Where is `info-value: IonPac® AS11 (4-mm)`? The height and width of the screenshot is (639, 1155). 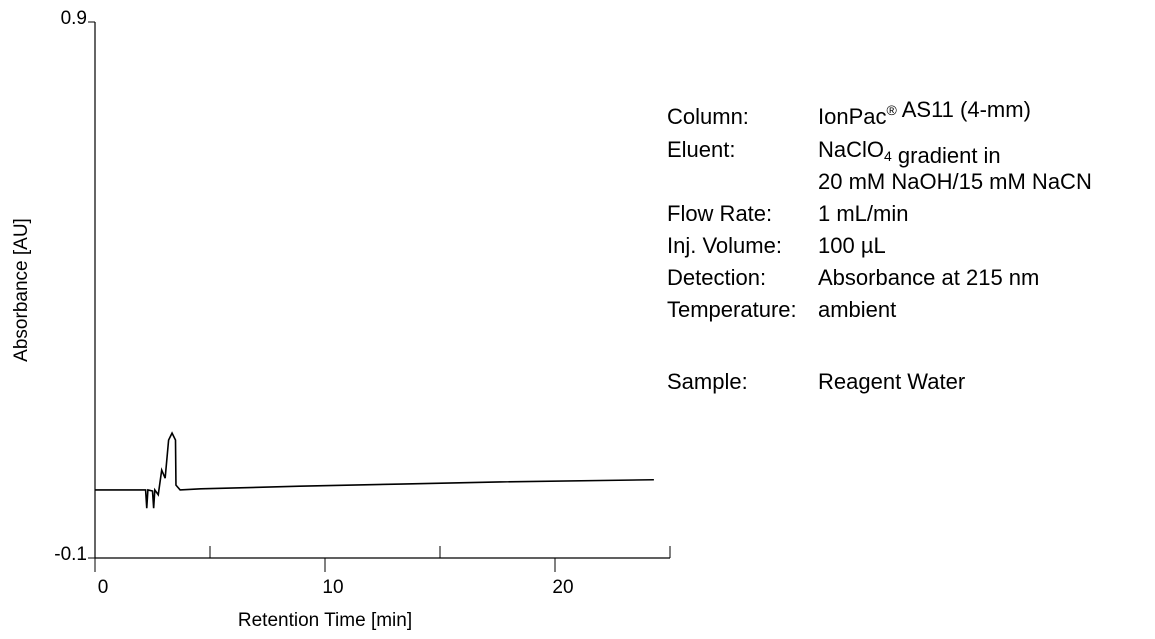
info-value: IonPac® AS11 (4-mm) is located at coordinates (924, 113).